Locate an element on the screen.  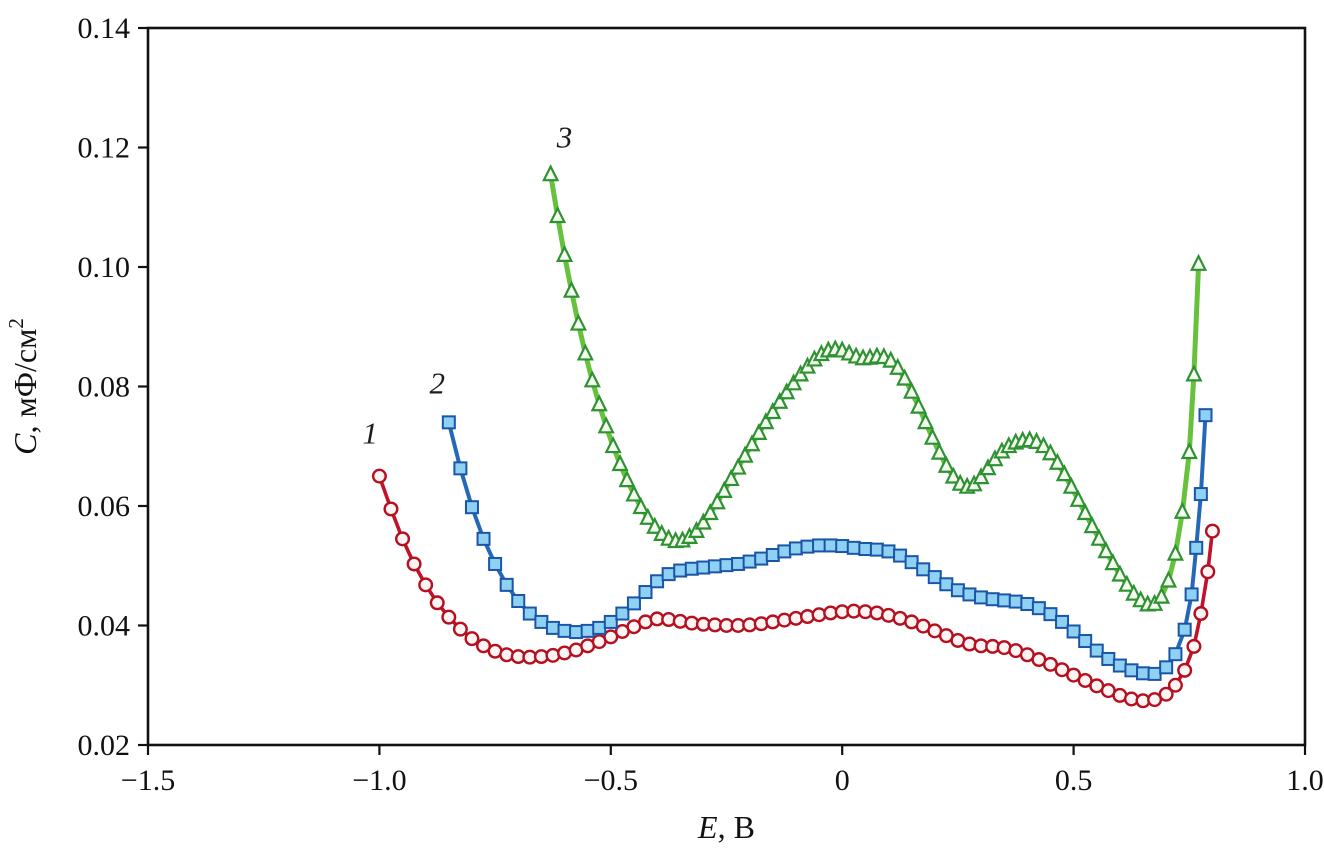
x-tick-label: 1.0 is located at coordinates (1305, 780).